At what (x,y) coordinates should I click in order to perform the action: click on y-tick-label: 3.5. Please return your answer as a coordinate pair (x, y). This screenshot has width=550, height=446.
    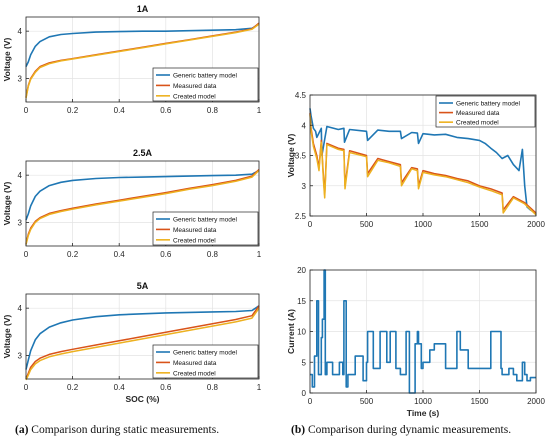
    Looking at the image, I should click on (301, 156).